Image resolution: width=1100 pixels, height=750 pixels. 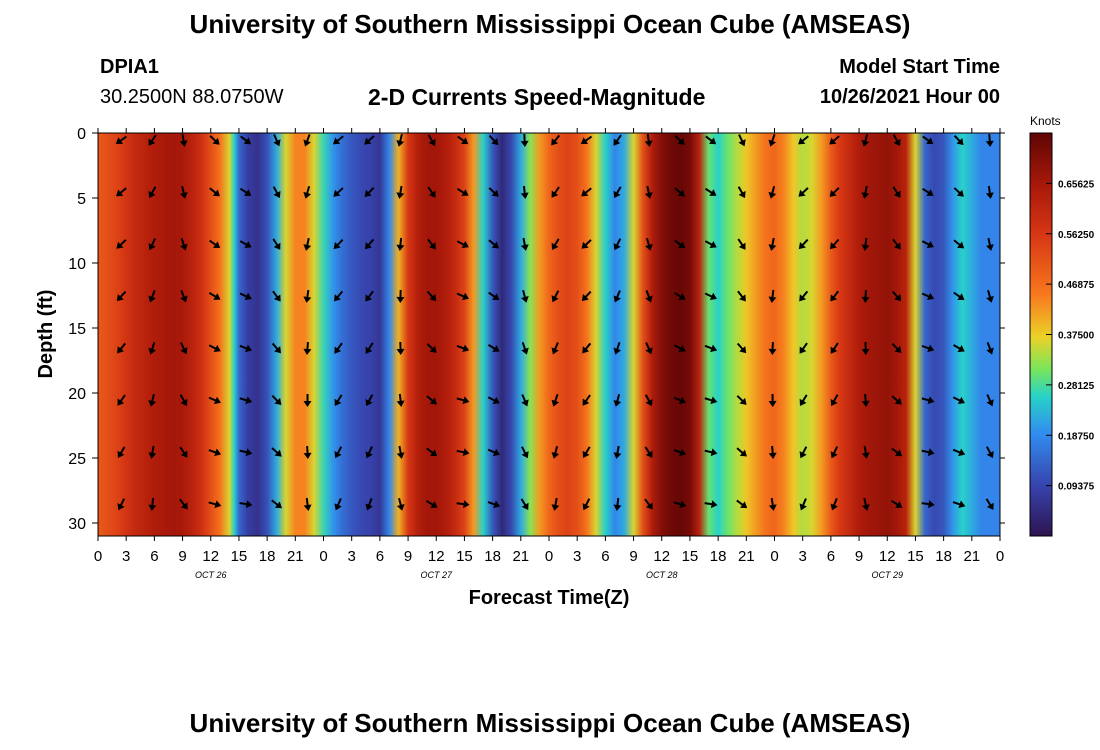 I want to click on y-tick-label: 15, so click(x=77, y=329).